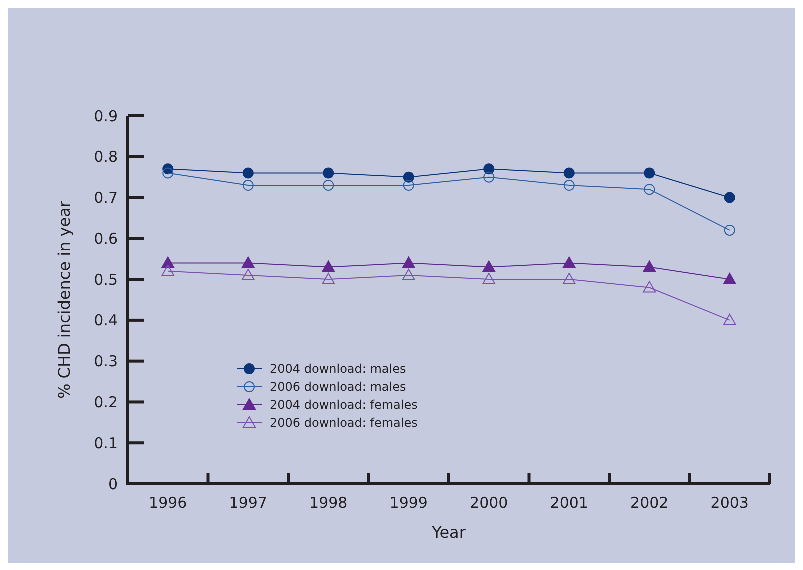 Image resolution: width=803 pixels, height=570 pixels. I want to click on x-tick-label: 1997, so click(248, 503).